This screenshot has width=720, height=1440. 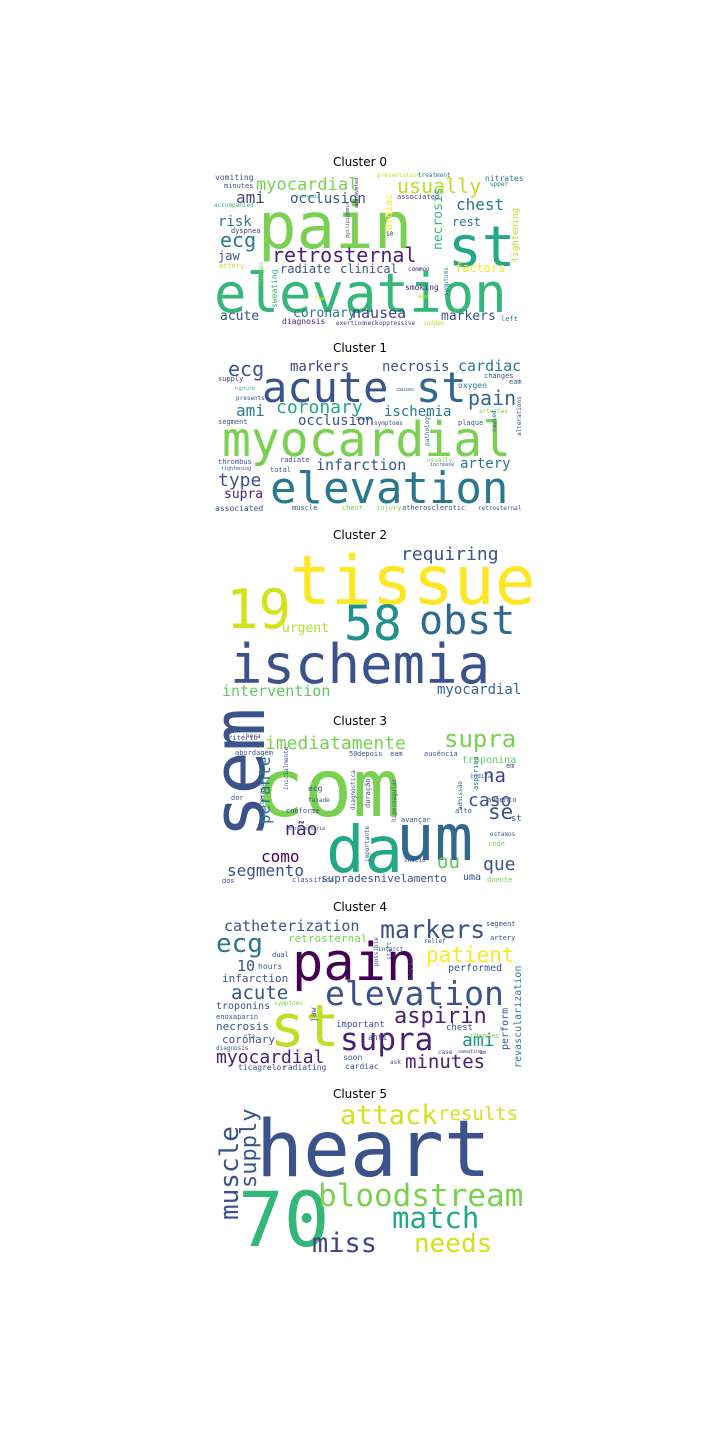 What do you see at coordinates (499, 376) in the screenshot?
I see `word: changes` at bounding box center [499, 376].